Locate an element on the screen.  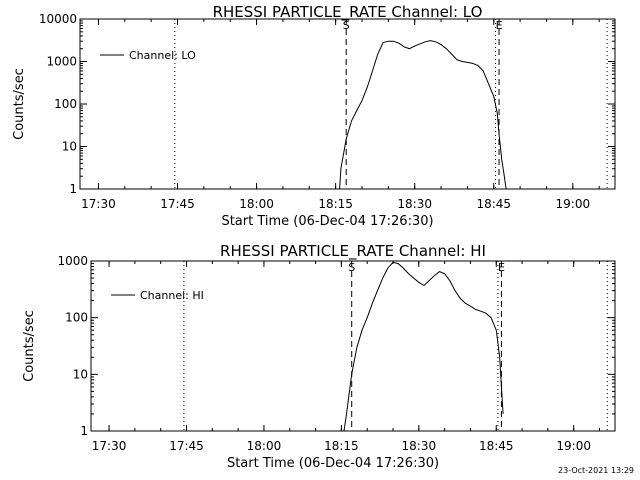
legend-label: Channel: HI is located at coordinates (172, 295).